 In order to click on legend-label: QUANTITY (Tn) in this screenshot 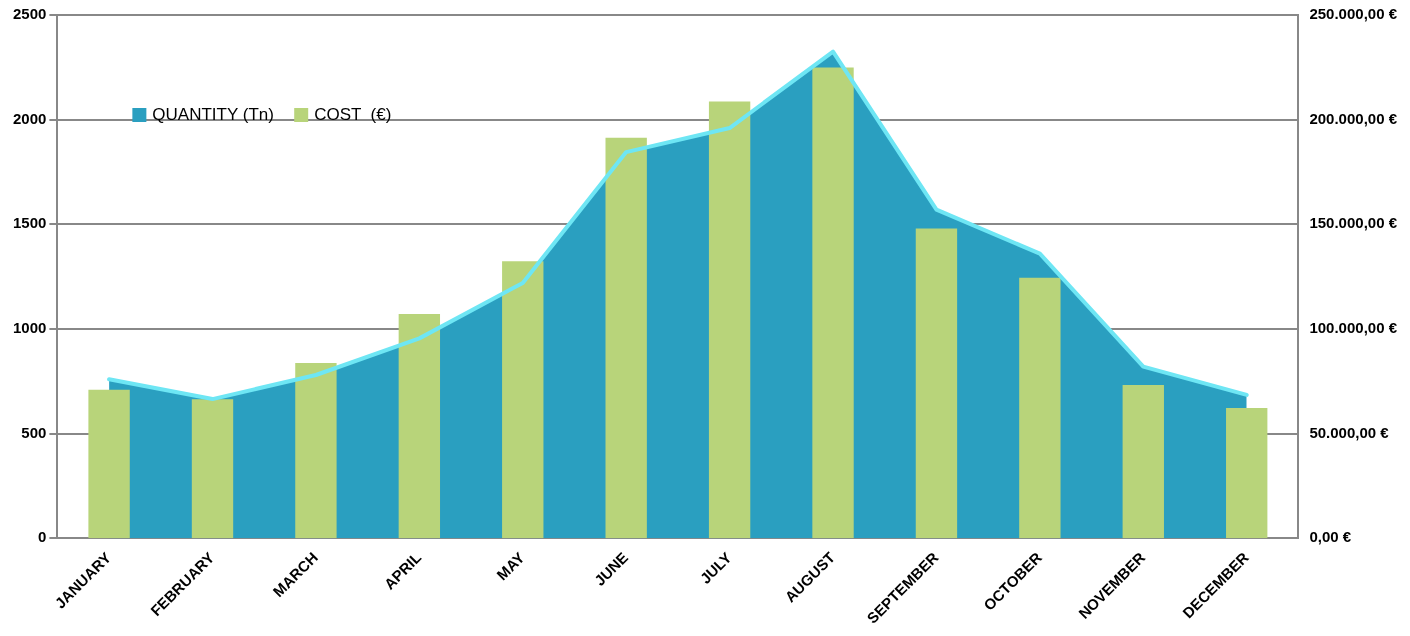, I will do `click(213, 114)`.